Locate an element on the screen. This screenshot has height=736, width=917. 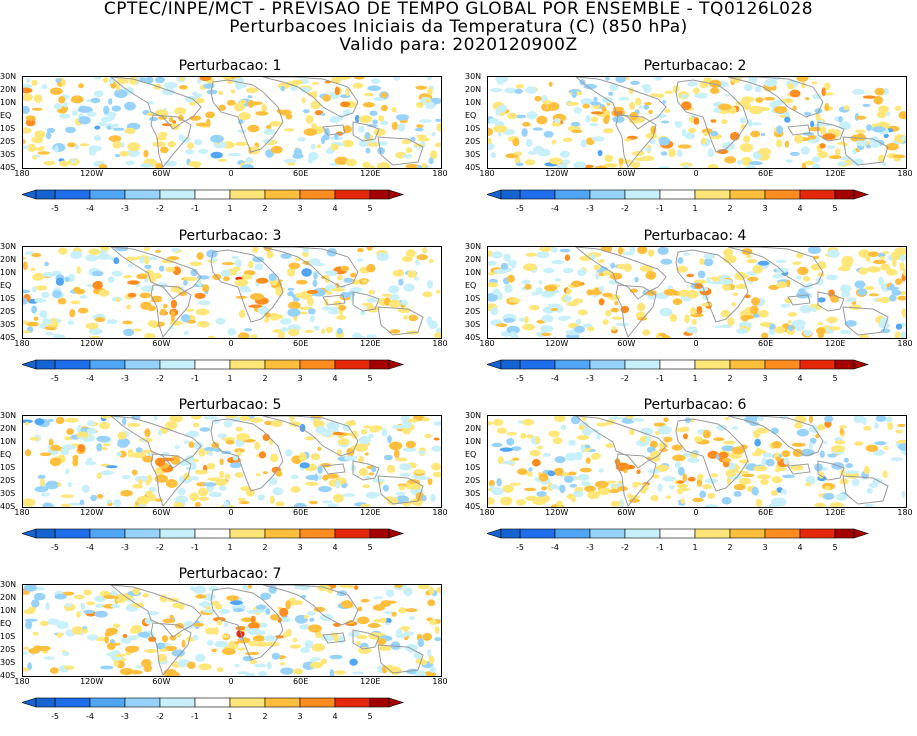
lat-label: 20N is located at coordinates (8, 597).